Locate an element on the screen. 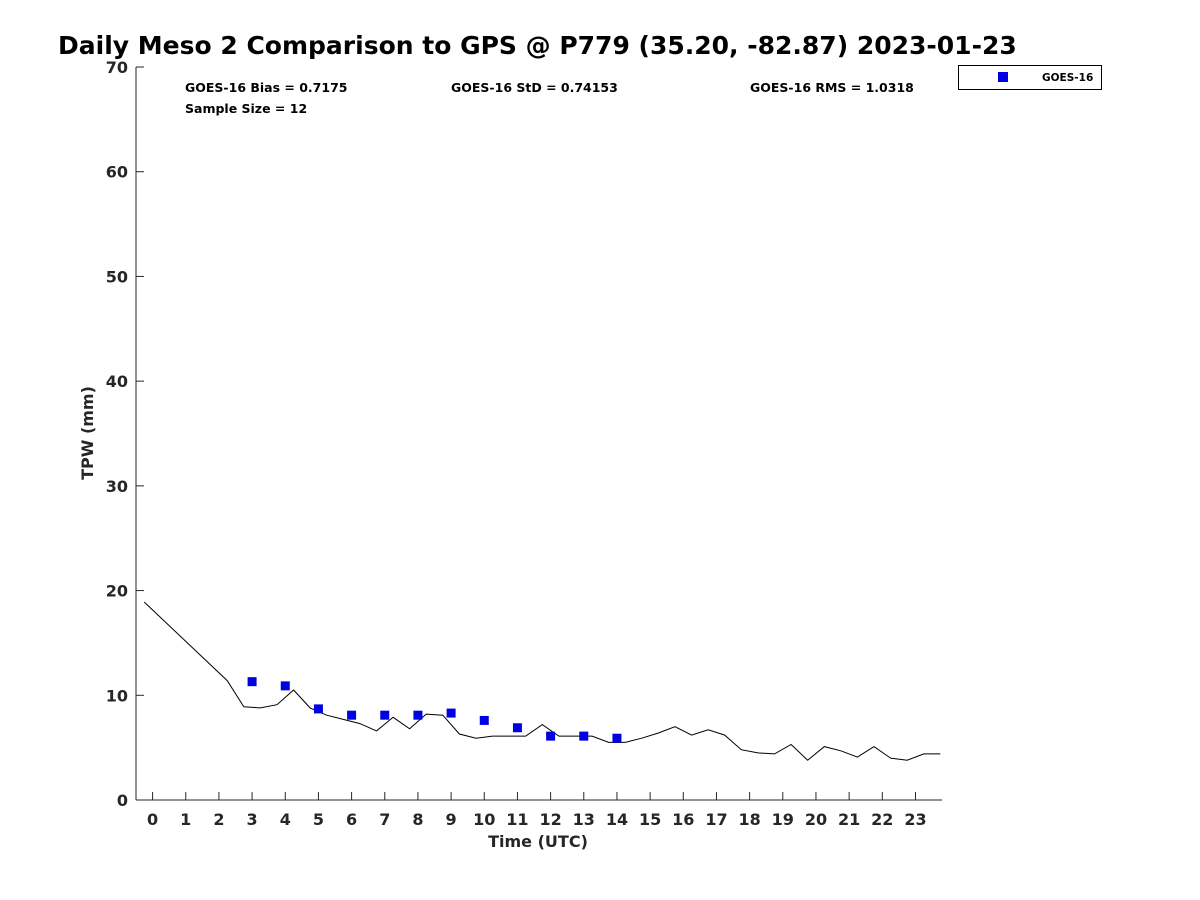  std-stat: GOES-16 StD = 0.74153 is located at coordinates (534, 87).